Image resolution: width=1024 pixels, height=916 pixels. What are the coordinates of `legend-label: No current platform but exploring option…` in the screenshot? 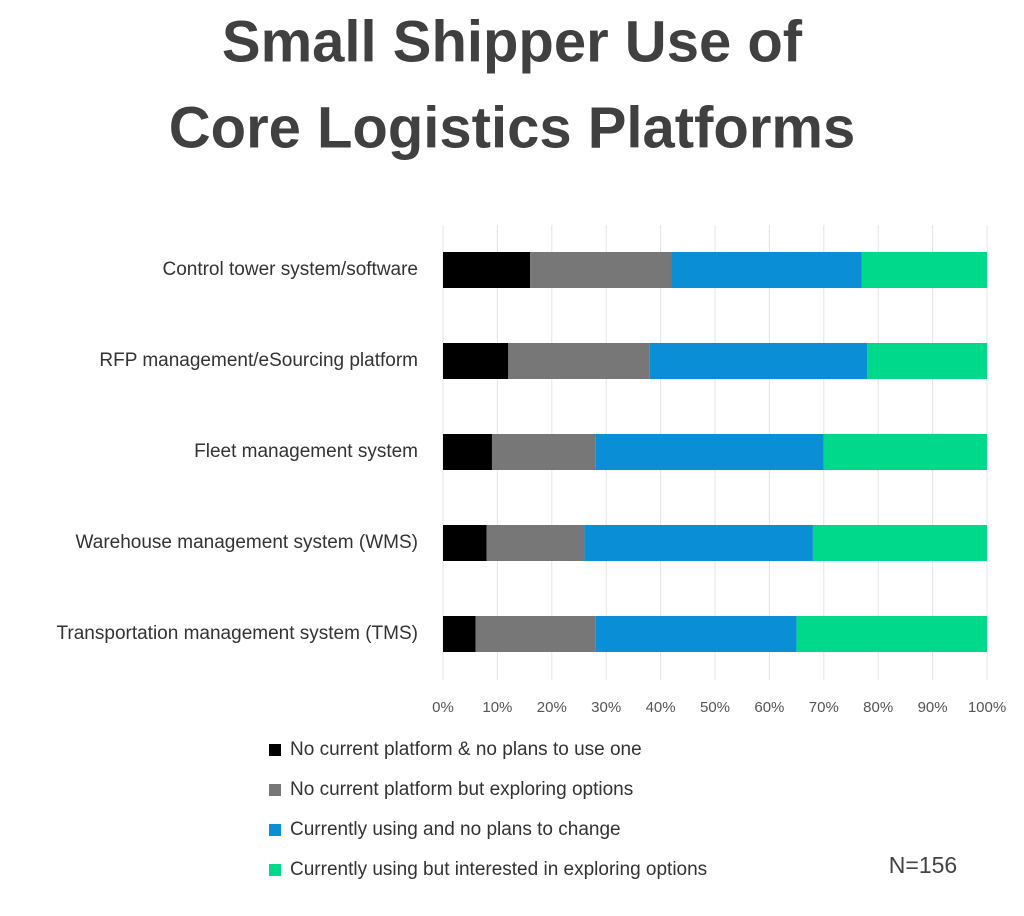 It's located at (461, 789).